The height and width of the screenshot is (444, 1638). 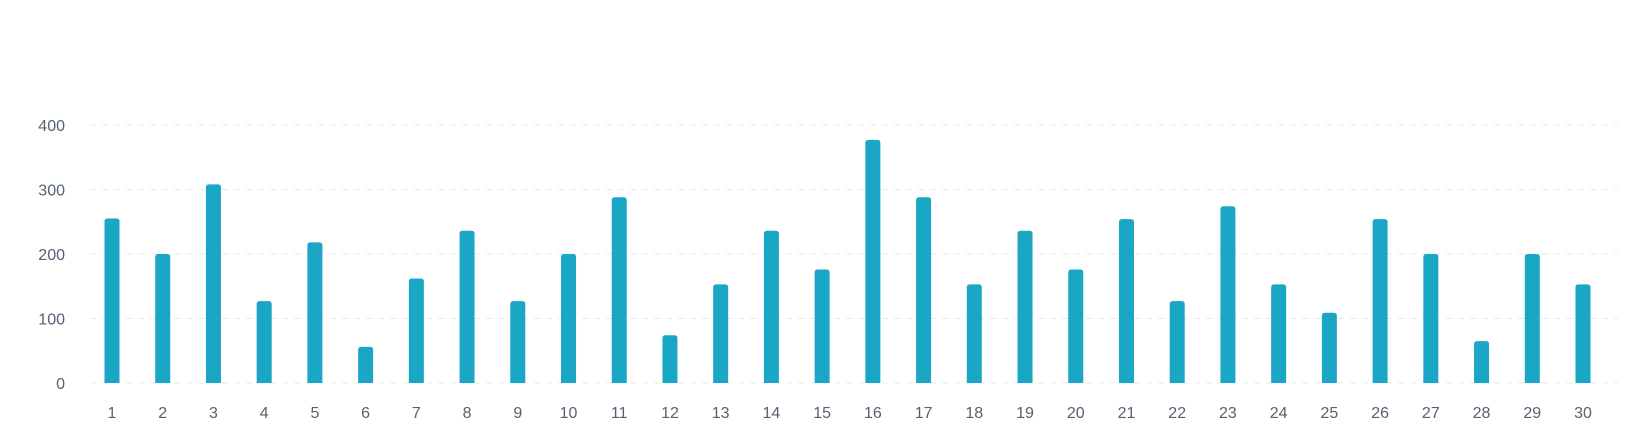 I want to click on x-tick-label: 17, so click(x=924, y=413).